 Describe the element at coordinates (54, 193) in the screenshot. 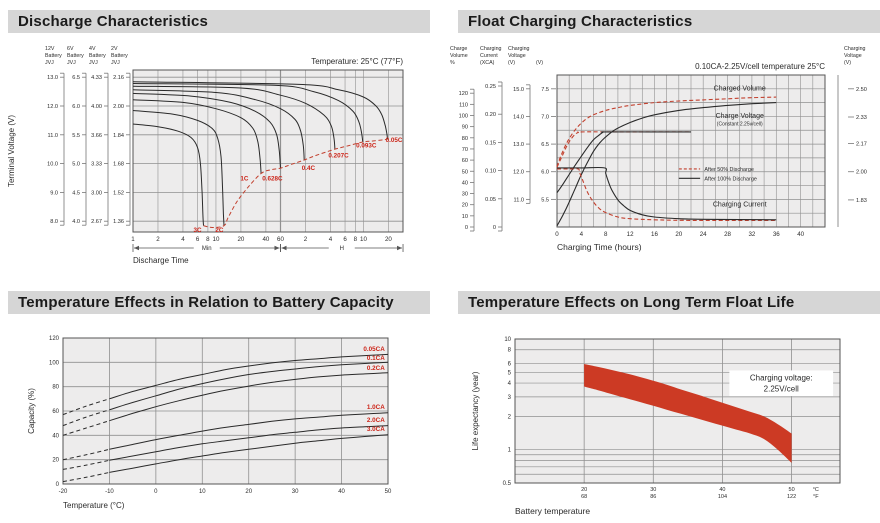

I see `y-tick-label: 9.0` at that location.